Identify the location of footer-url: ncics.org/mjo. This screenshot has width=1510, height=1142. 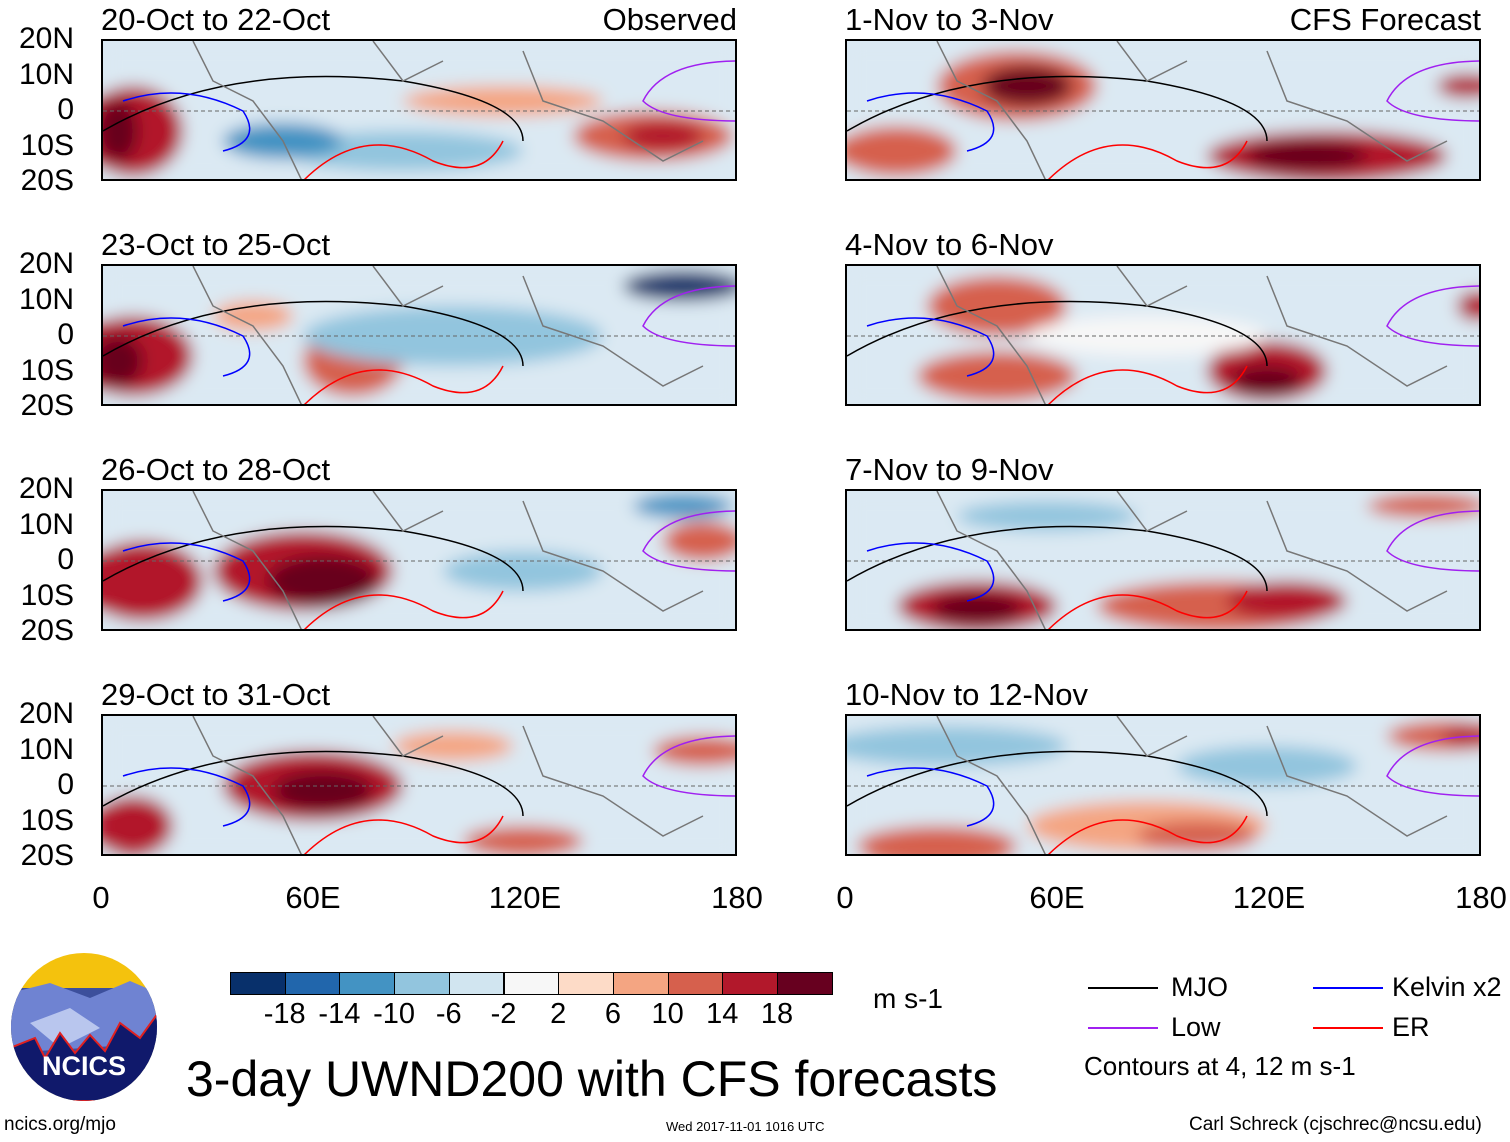
(60, 1124).